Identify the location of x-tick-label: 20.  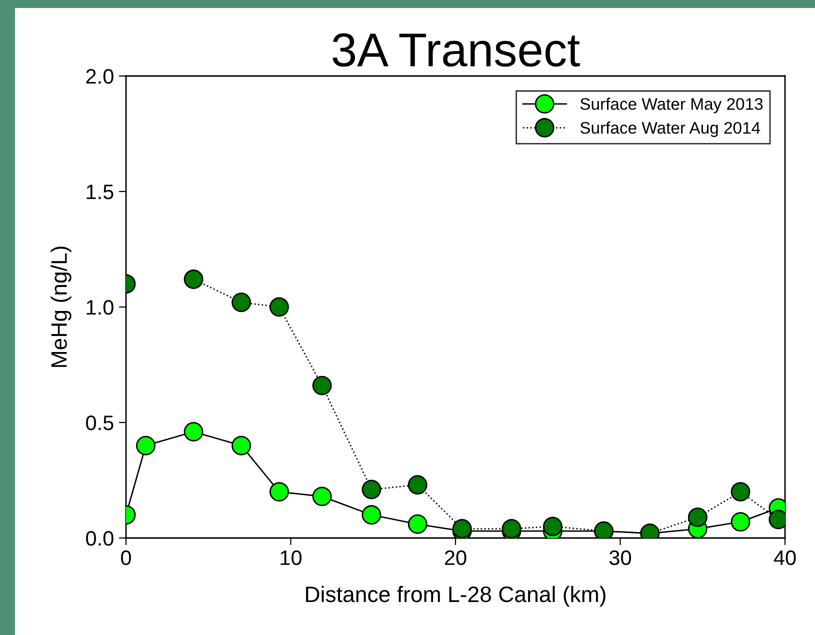
(455, 558).